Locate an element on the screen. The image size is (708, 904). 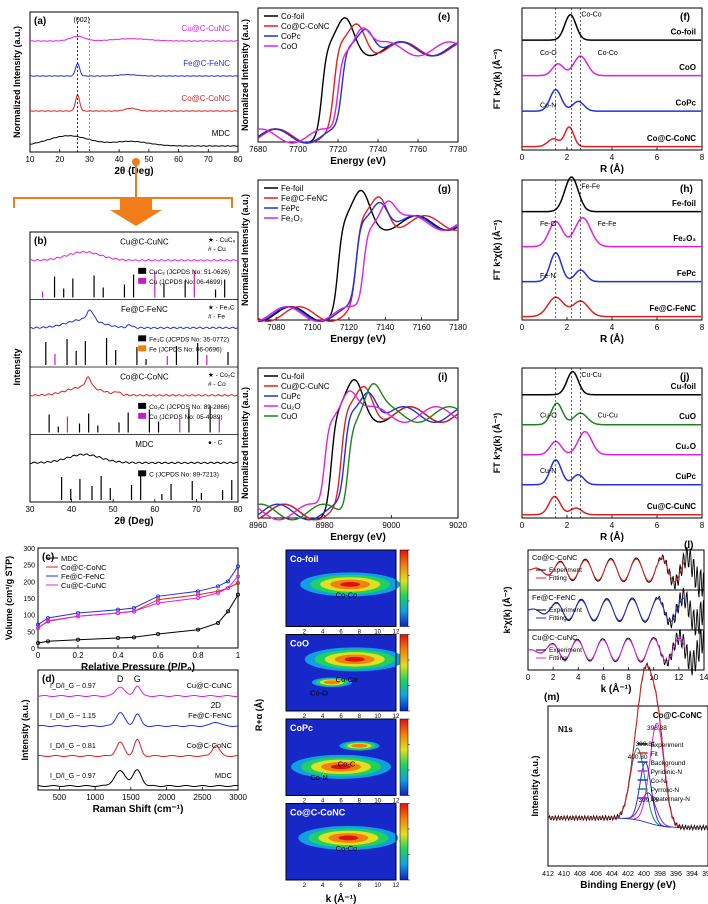
y-tick-label: 300 is located at coordinates (29, 549).